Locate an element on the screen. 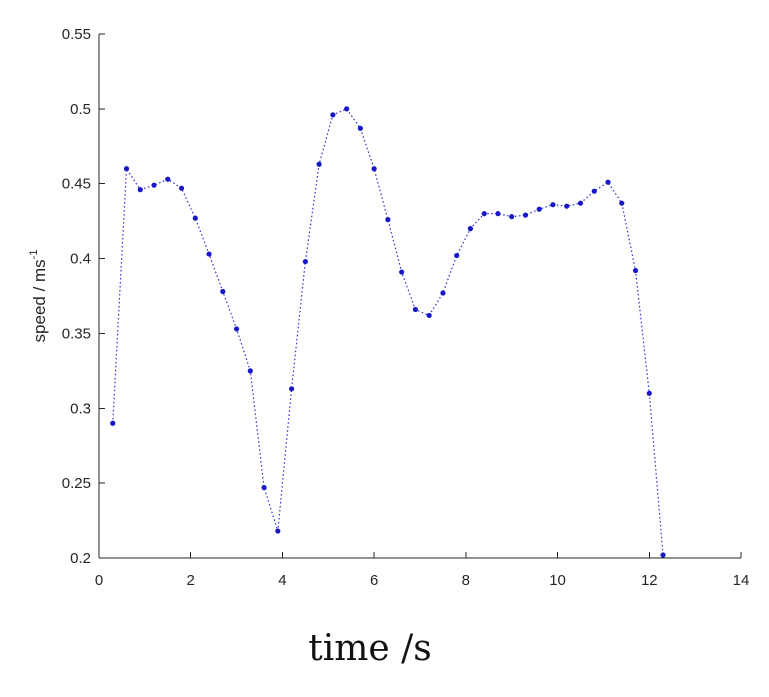 This screenshot has width=769, height=697. x-tick-label: 2 is located at coordinates (191, 580).